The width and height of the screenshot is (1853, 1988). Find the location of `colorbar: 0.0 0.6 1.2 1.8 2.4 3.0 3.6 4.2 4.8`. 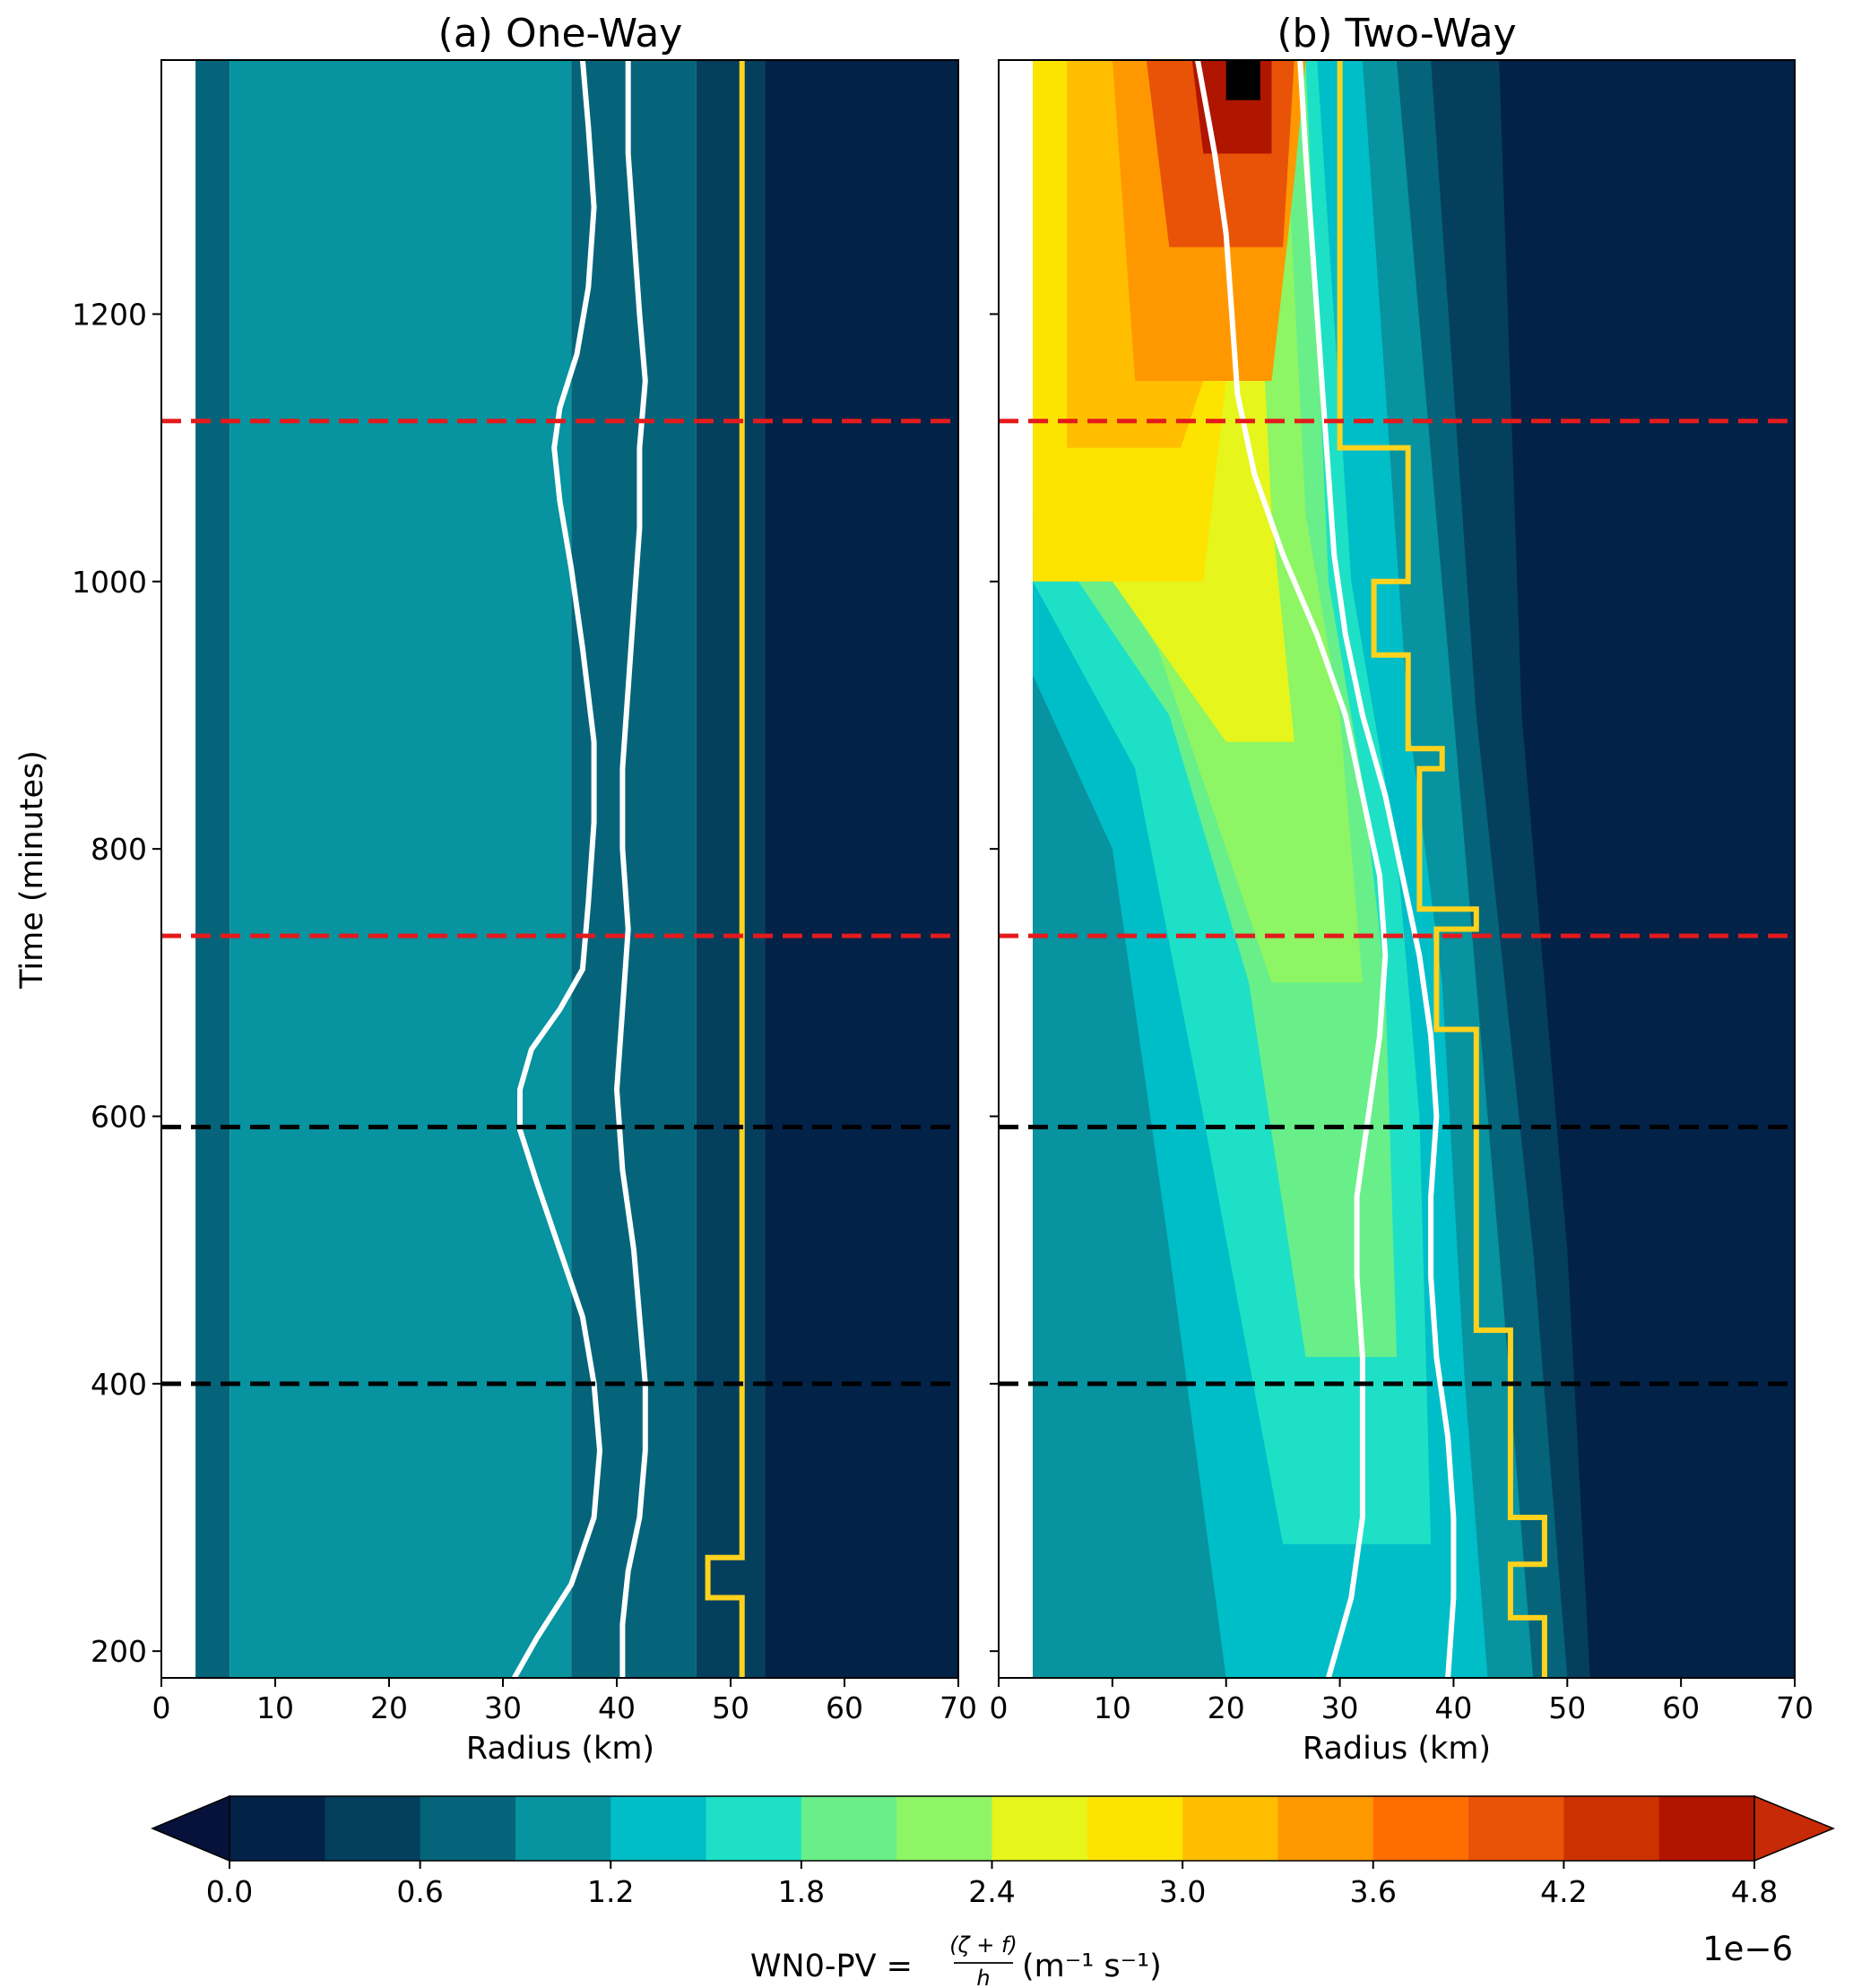

colorbar: 0.0 0.6 1.2 1.8 2.4 3.0 3.6 4.2 4.8 is located at coordinates (993, 1851).